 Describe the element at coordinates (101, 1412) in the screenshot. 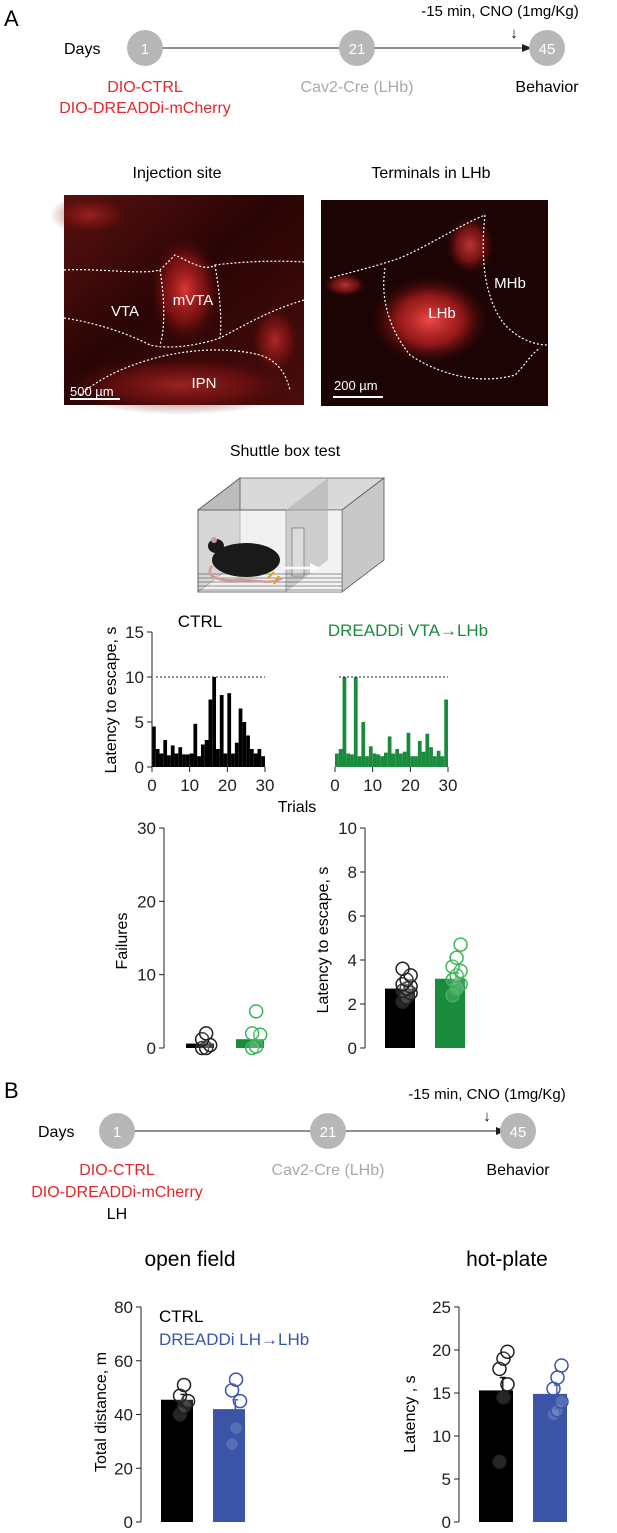

I see `openfield-ylabel: Total distance, m` at that location.